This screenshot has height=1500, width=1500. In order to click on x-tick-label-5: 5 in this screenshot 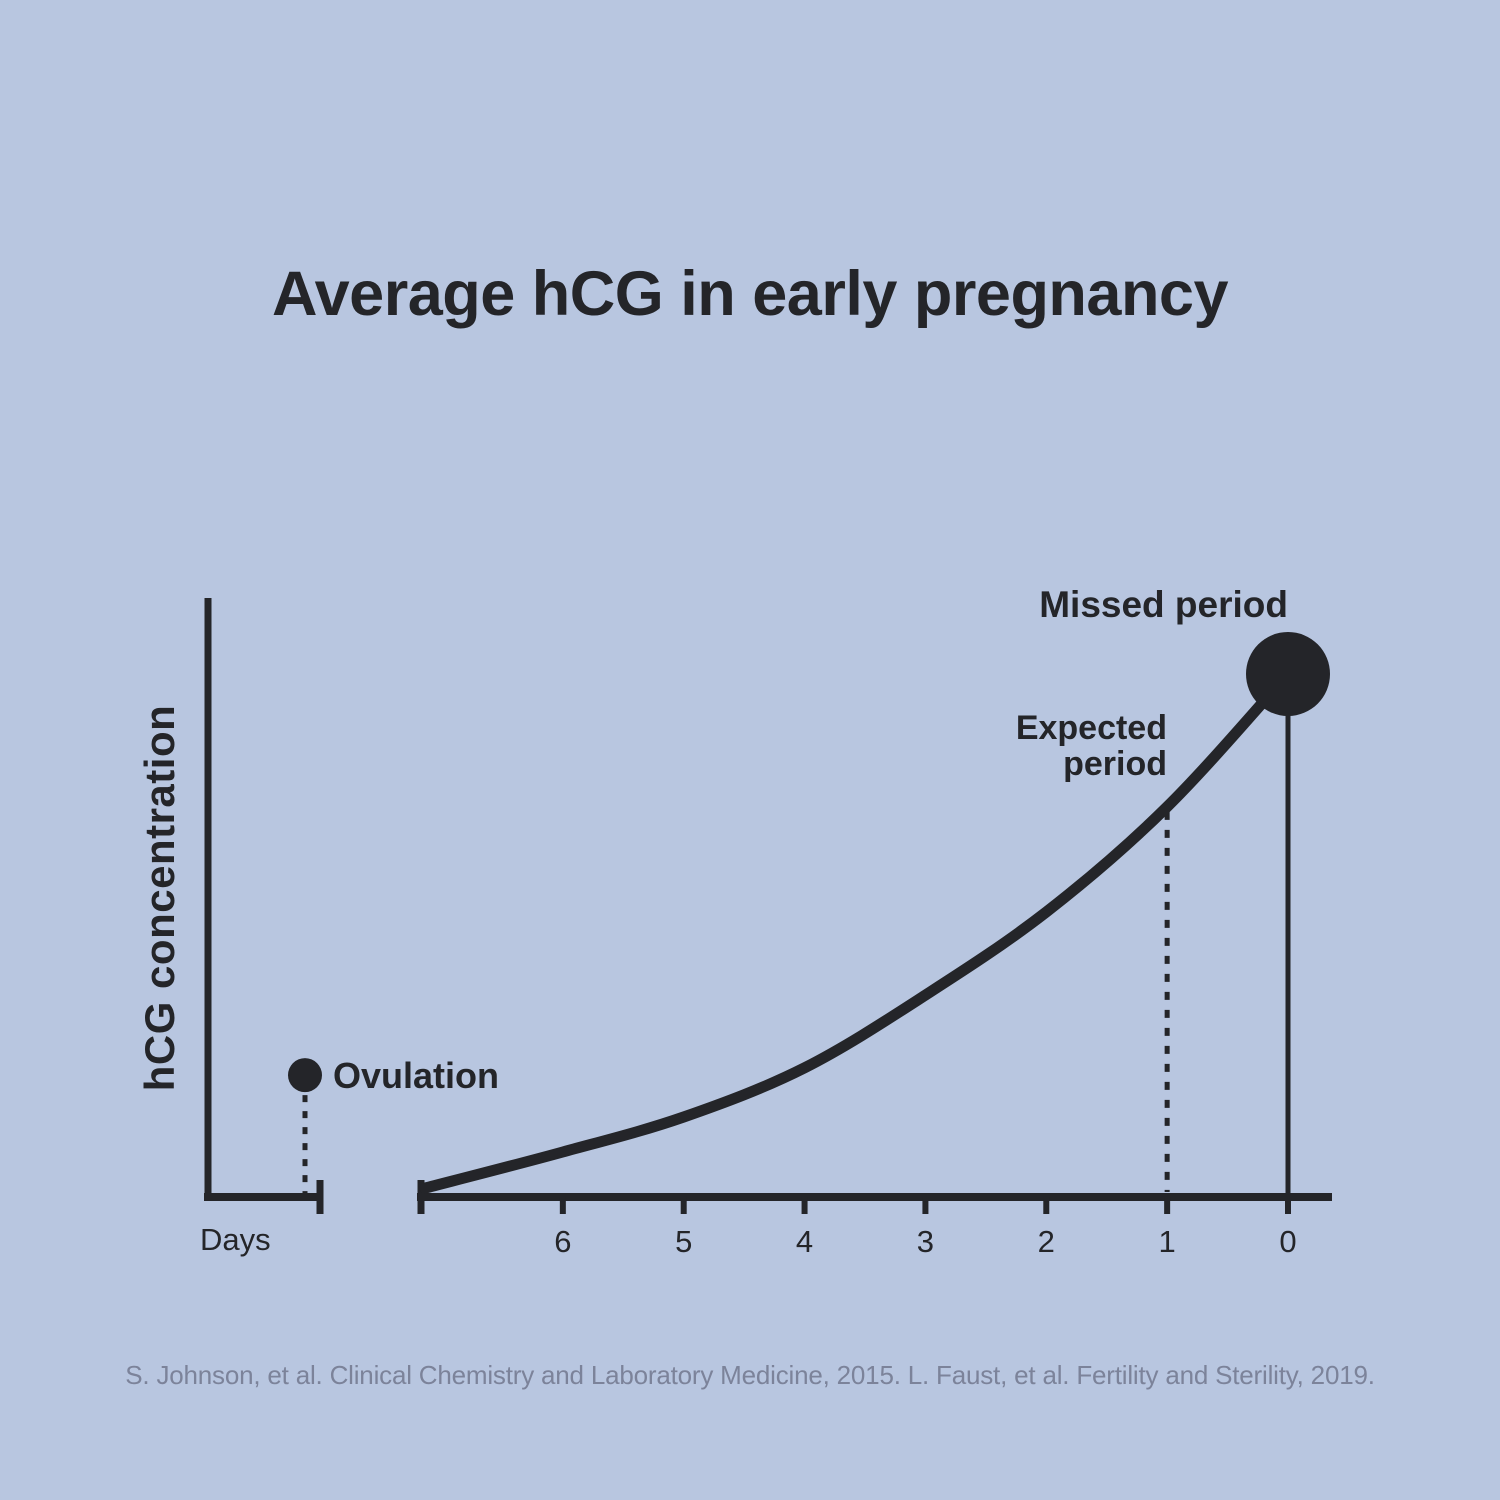, I will do `click(684, 1241)`.